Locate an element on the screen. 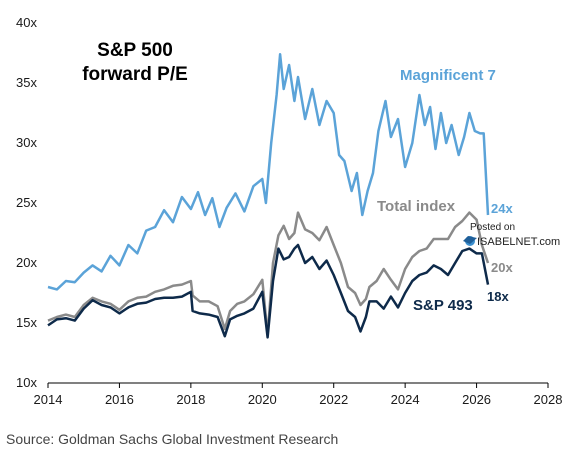  x-tick-label: 2026 is located at coordinates (476, 399).